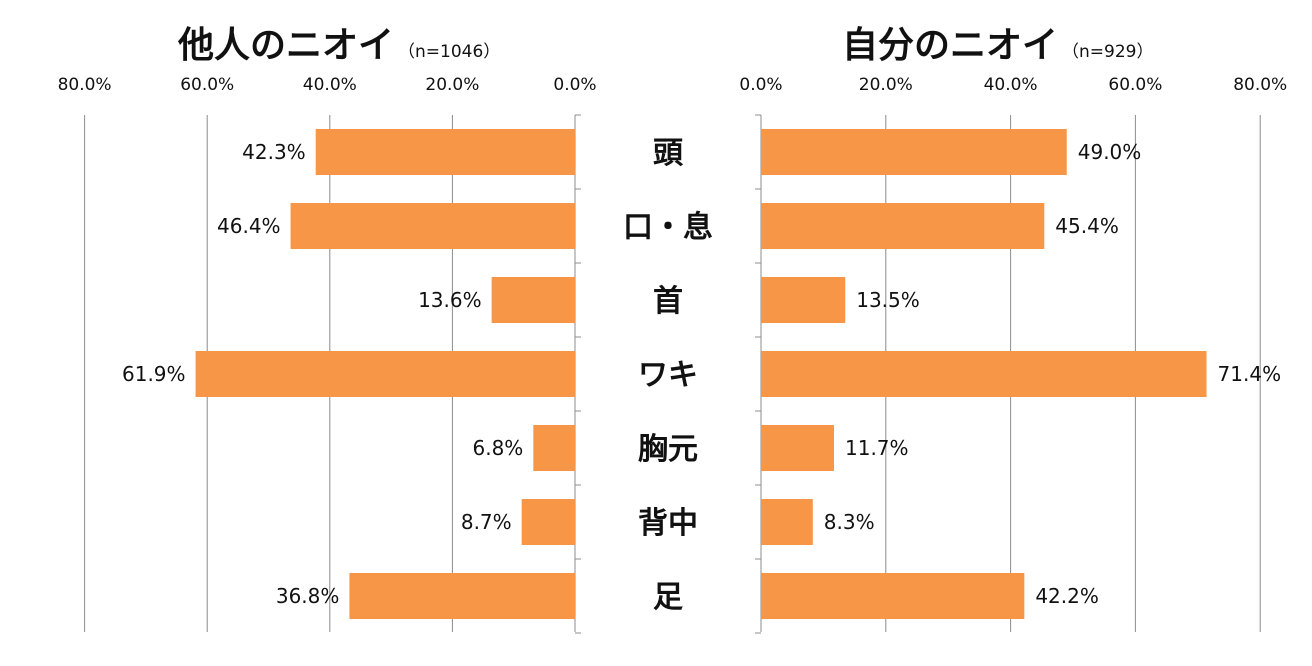  I want to click on right-tick-label: 40.0%, so click(1011, 85).